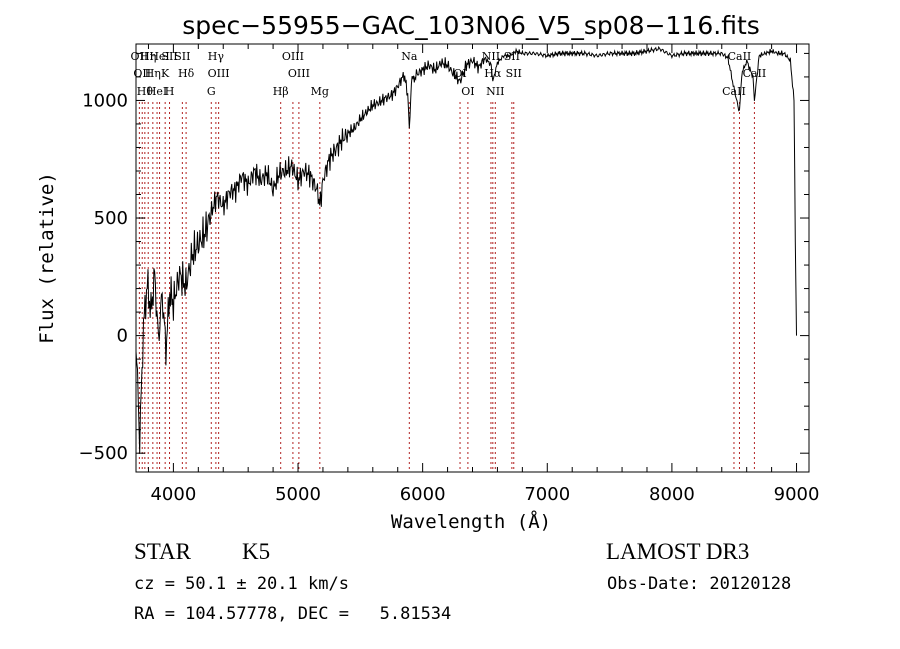 Image resolution: width=900 pixels, height=649 pixels. What do you see at coordinates (47, 258) in the screenshot?
I see `y-axis-label: Flux (relative)` at bounding box center [47, 258].